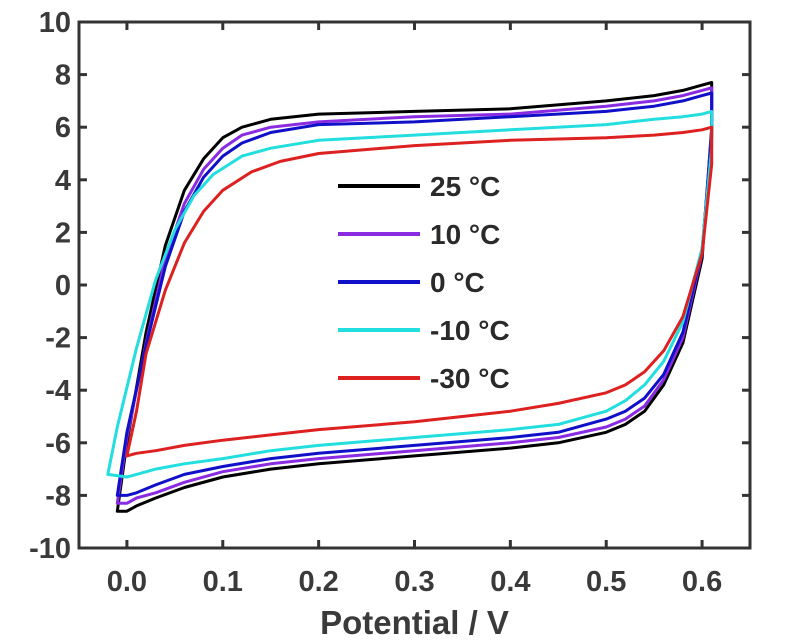  What do you see at coordinates (58, 339) in the screenshot?
I see `y-tick-label: -2` at bounding box center [58, 339].